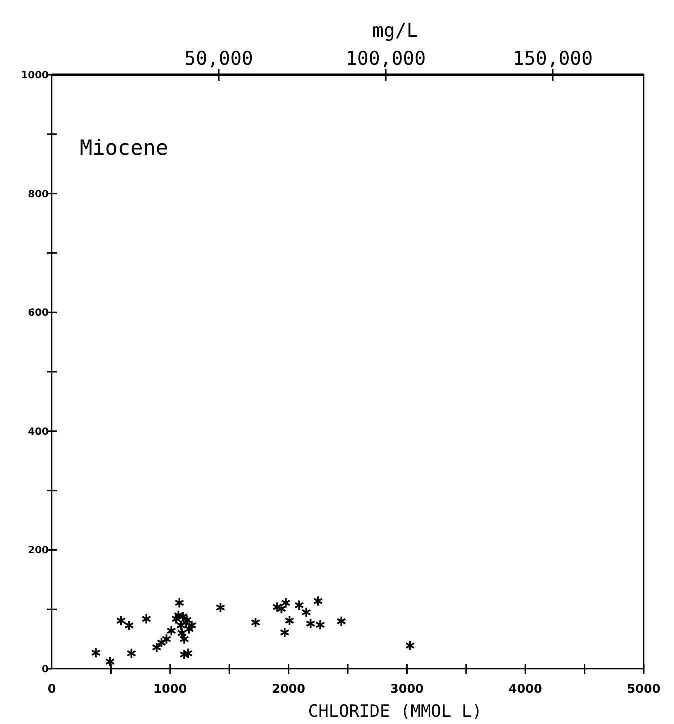 Image resolution: width=674 pixels, height=724 pixels. What do you see at coordinates (553, 59) in the screenshot?
I see `x2-tick-label: 150,000` at bounding box center [553, 59].